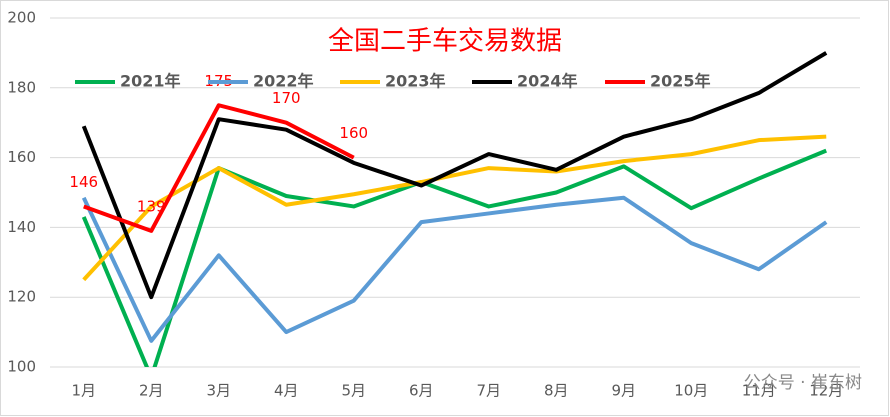  I want to click on y-tick-label: 200, so click(21, 18).